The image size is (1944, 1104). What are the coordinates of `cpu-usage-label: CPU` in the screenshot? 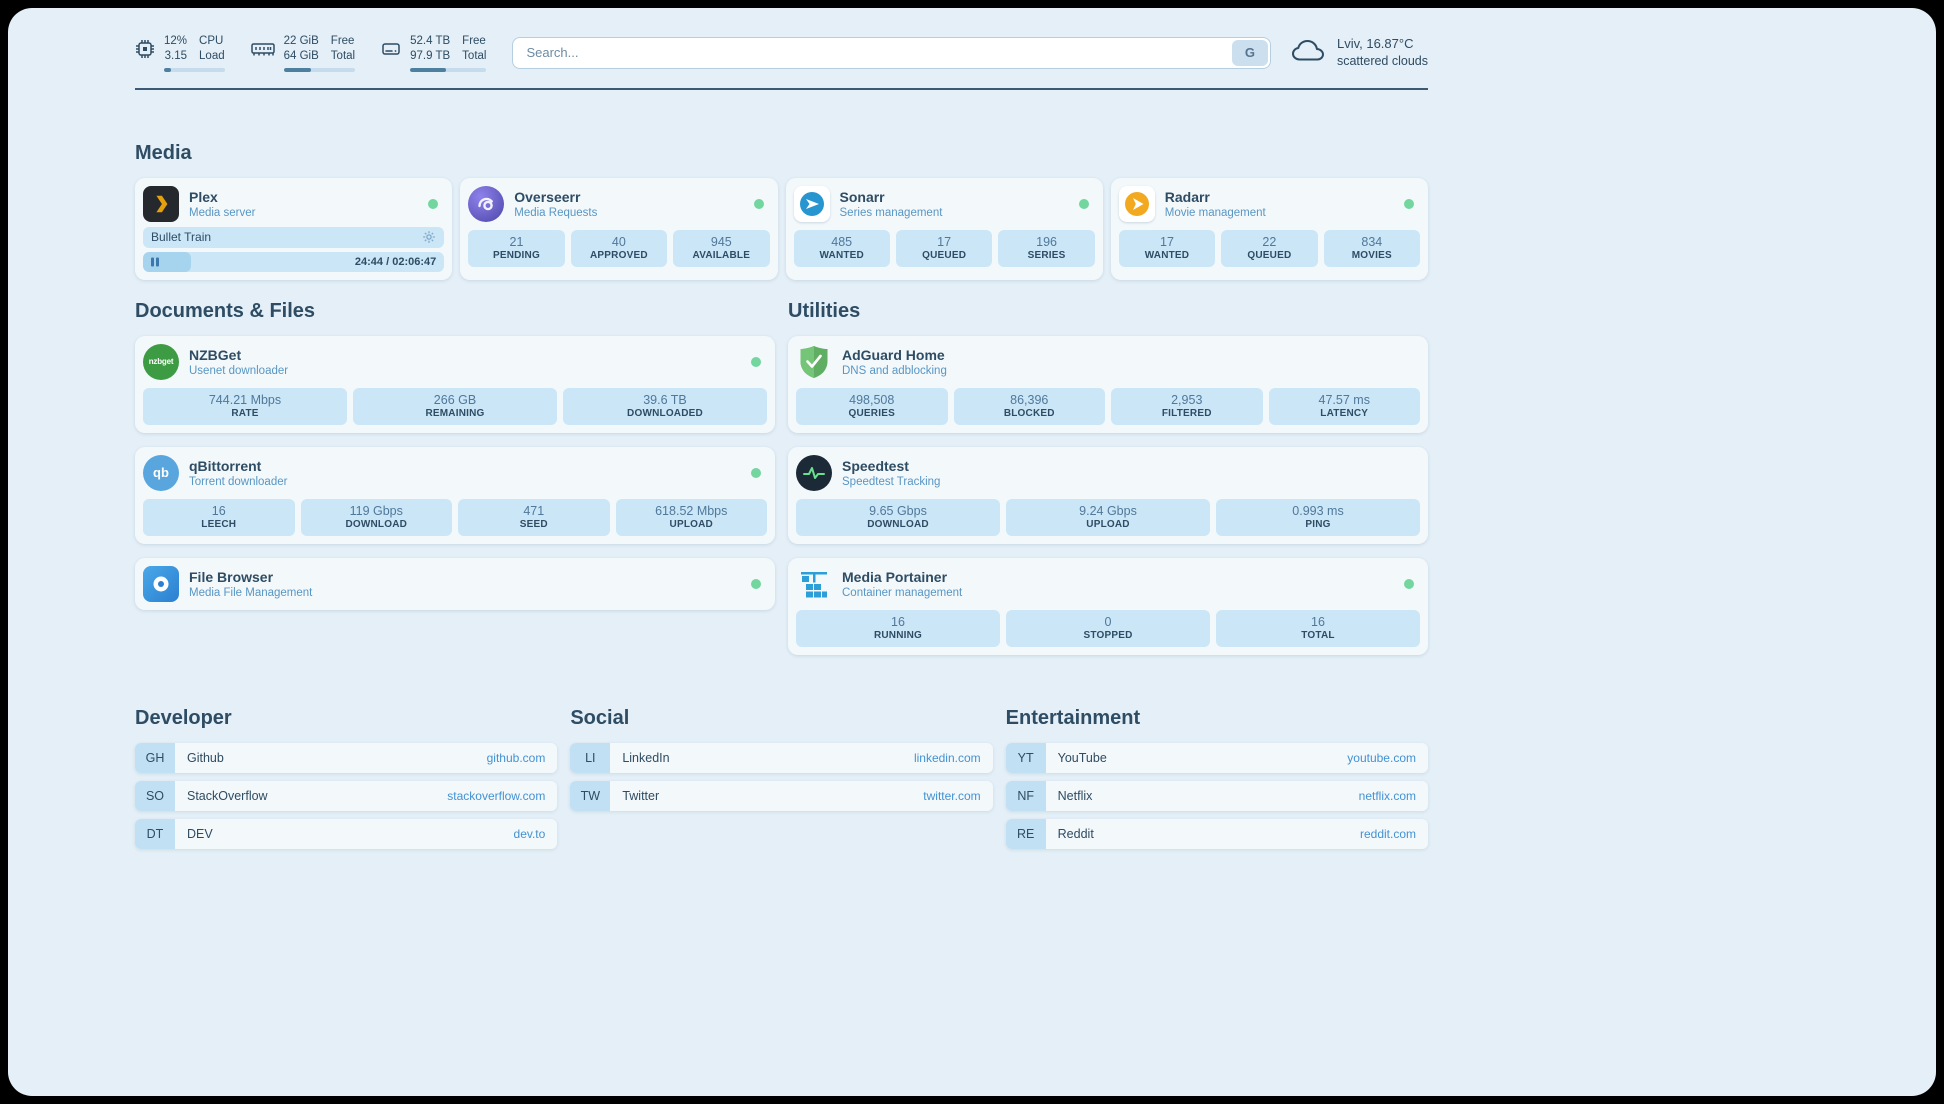 It's located at (211, 41).